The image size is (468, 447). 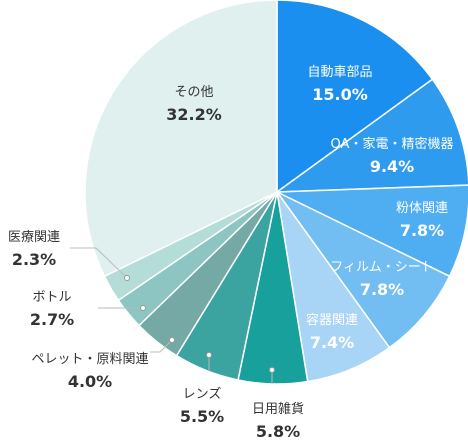 What do you see at coordinates (51, 297) in the screenshot?
I see `slice-label: ボトル` at bounding box center [51, 297].